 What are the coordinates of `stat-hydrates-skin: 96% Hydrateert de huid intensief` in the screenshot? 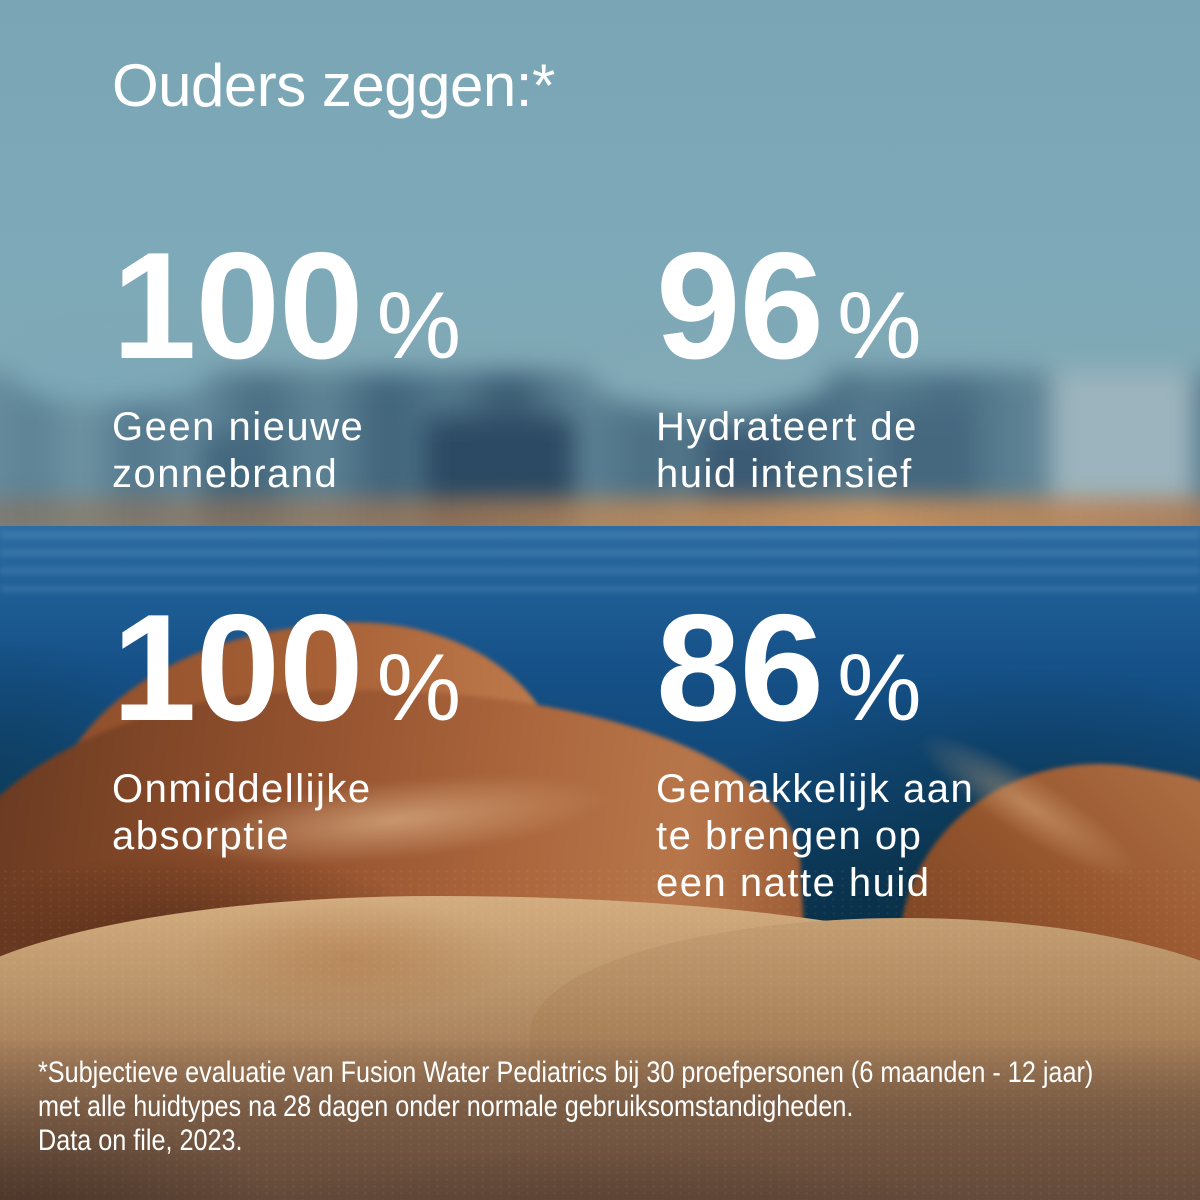 It's located at (789, 364).